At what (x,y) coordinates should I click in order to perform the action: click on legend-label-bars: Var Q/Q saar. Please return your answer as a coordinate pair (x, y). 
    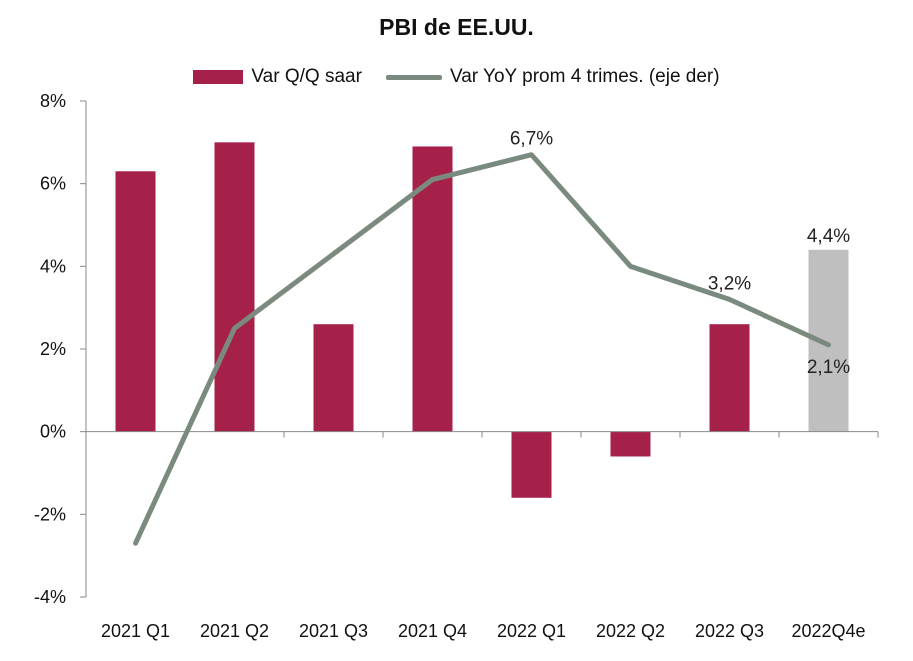
    Looking at the image, I should click on (306, 76).